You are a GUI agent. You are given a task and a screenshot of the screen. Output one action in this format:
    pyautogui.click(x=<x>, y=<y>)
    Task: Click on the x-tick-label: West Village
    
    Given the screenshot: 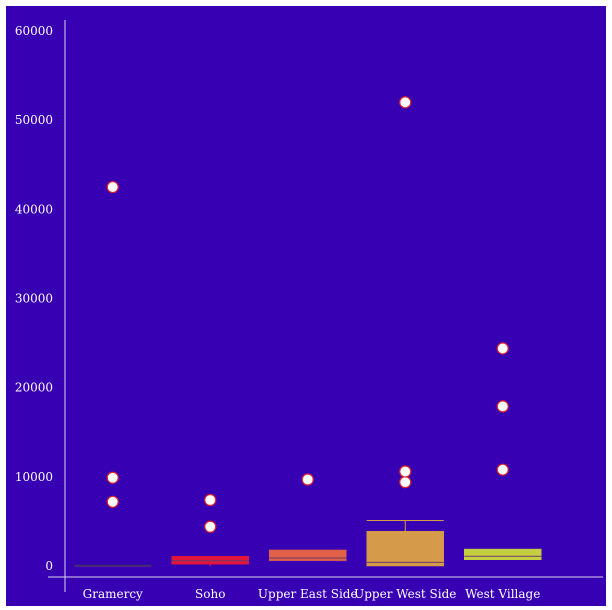 What is the action you would take?
    pyautogui.click(x=502, y=594)
    